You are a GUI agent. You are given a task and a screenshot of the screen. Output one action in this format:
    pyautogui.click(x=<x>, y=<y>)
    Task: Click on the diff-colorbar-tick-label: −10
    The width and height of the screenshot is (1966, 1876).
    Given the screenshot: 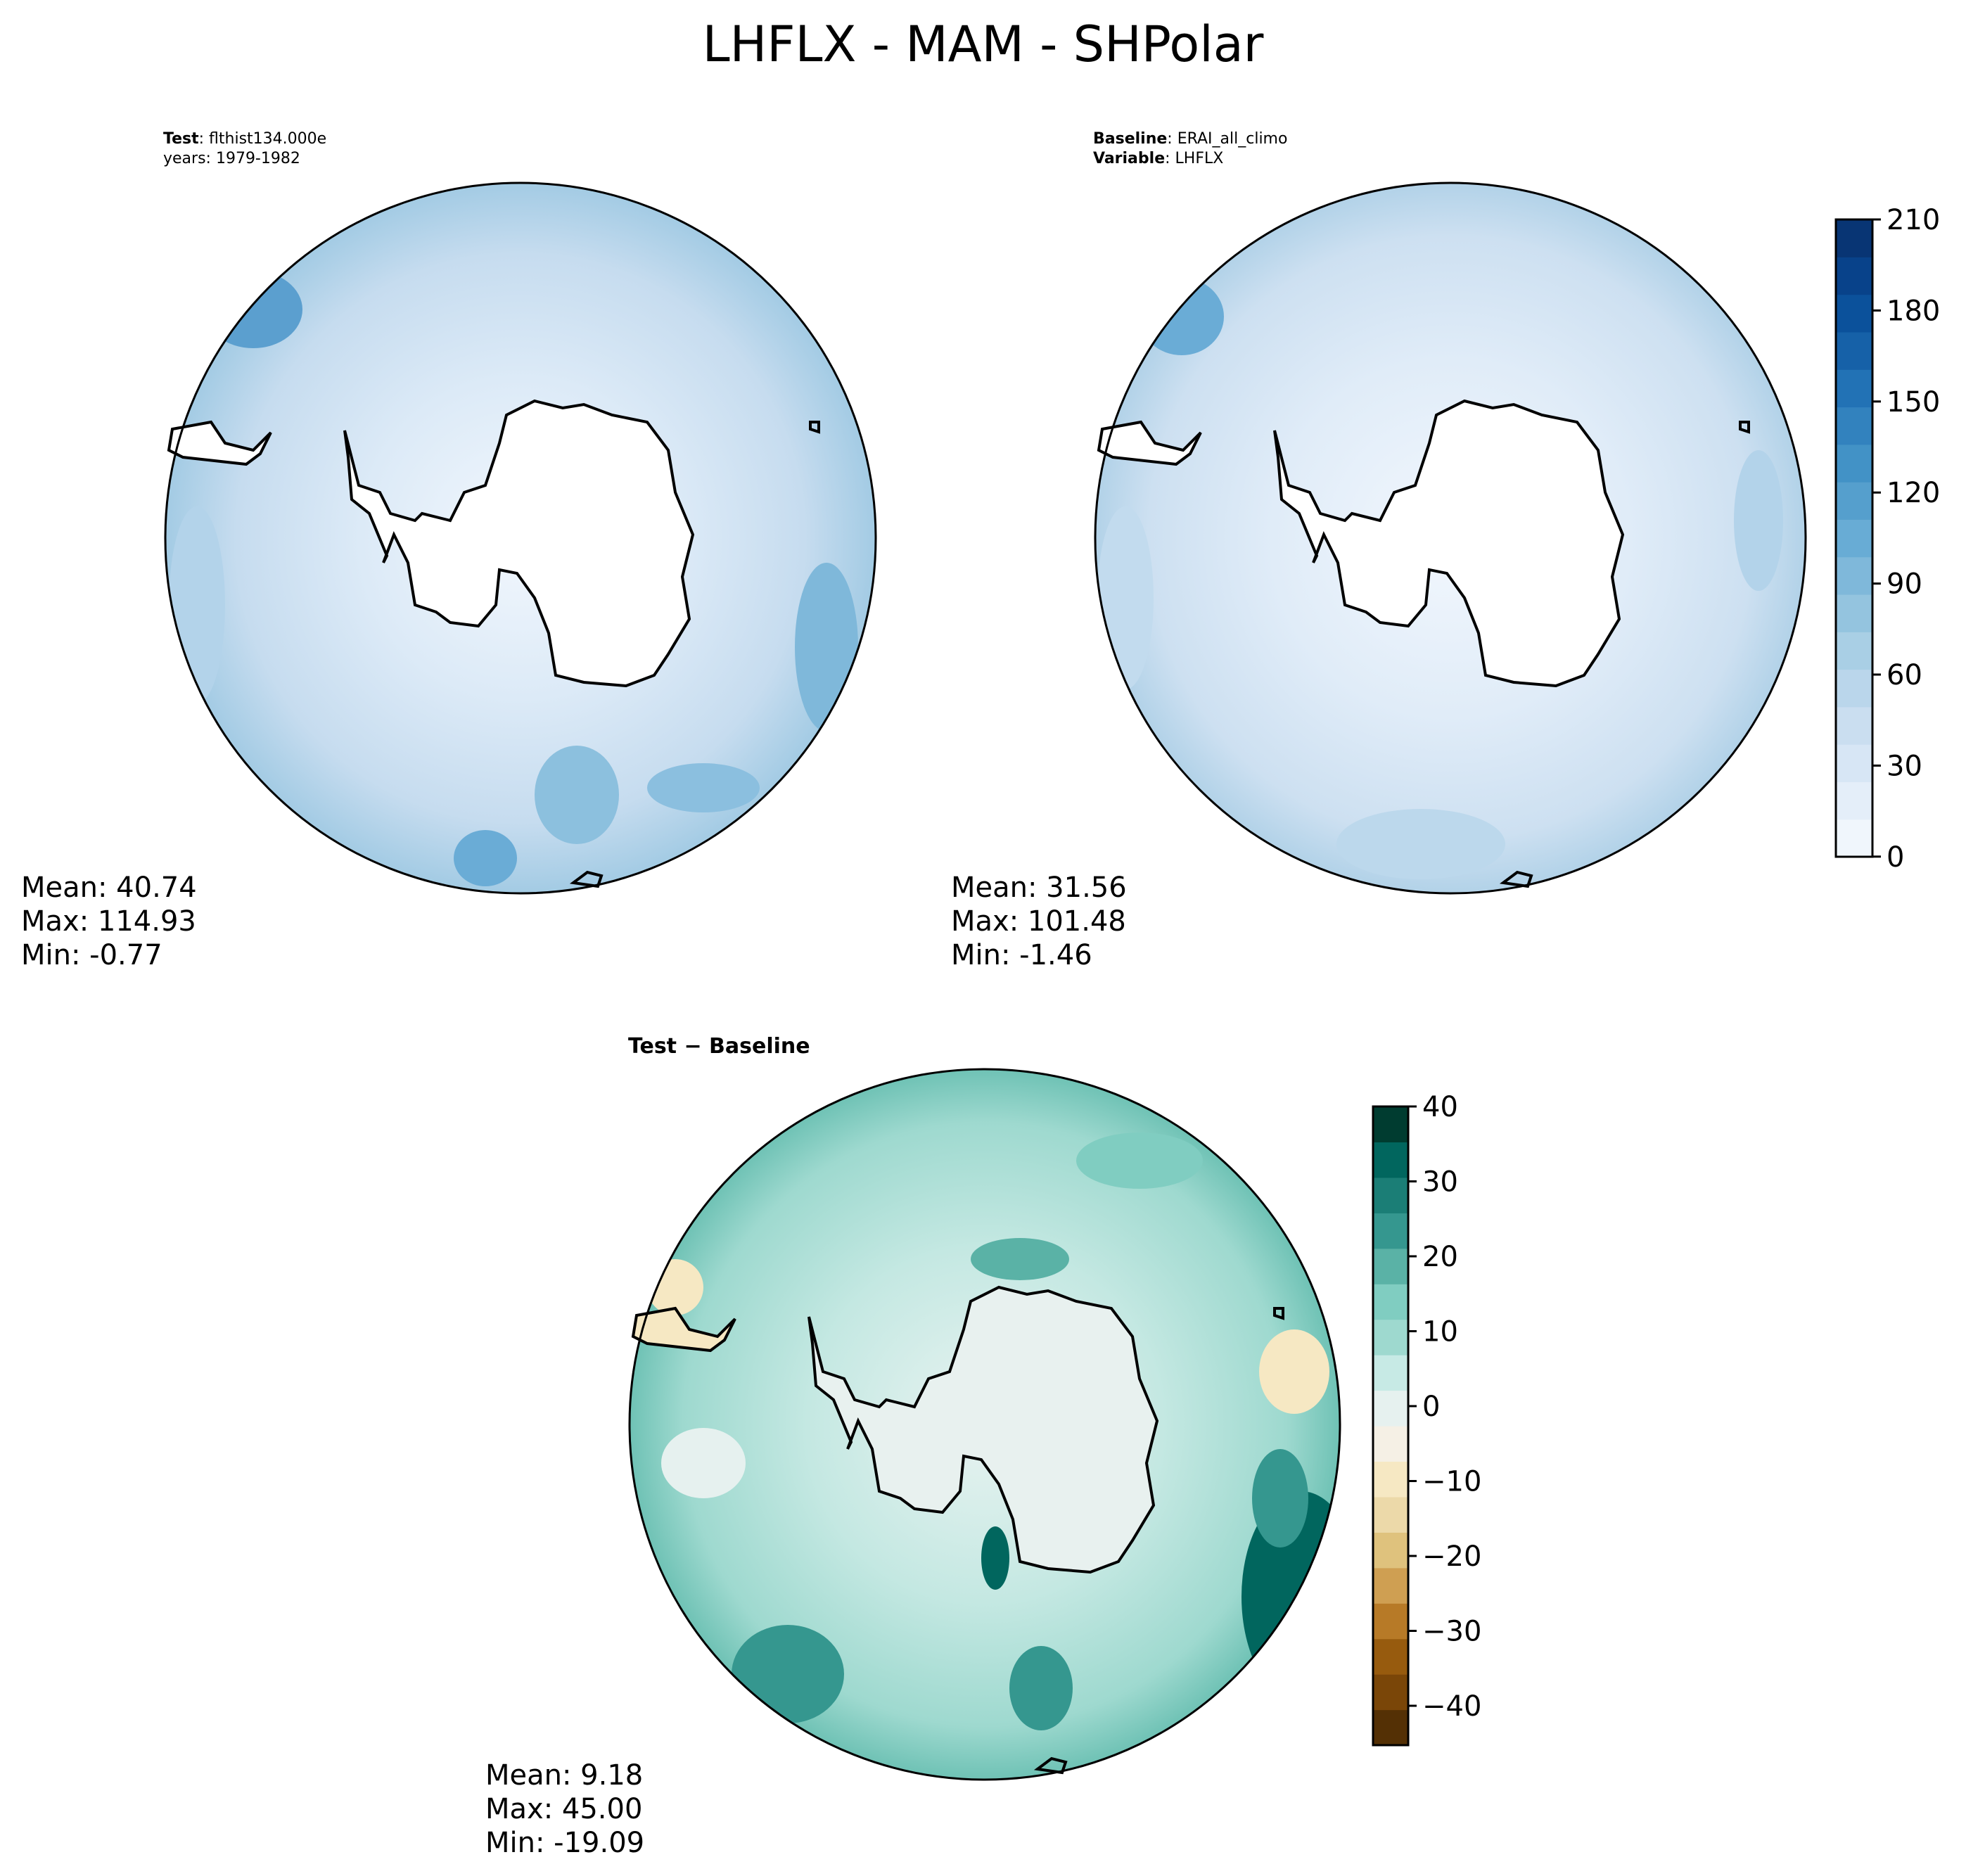 What is the action you would take?
    pyautogui.click(x=1451, y=1482)
    